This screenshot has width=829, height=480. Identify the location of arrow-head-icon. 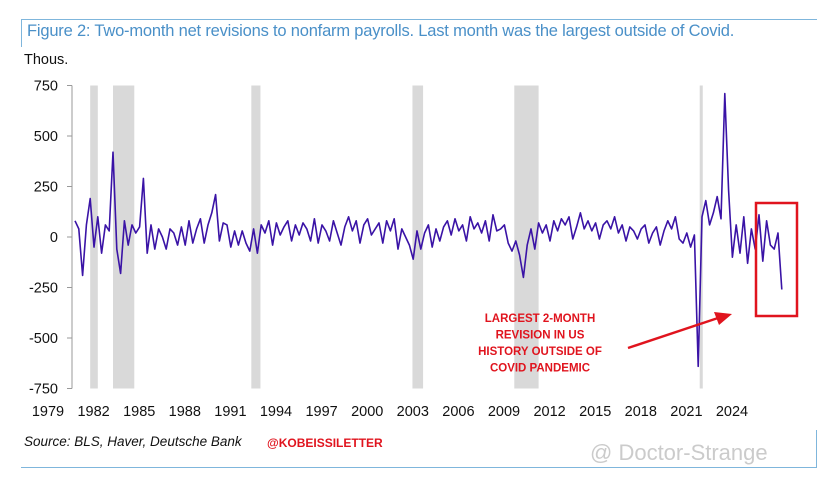
(723, 318).